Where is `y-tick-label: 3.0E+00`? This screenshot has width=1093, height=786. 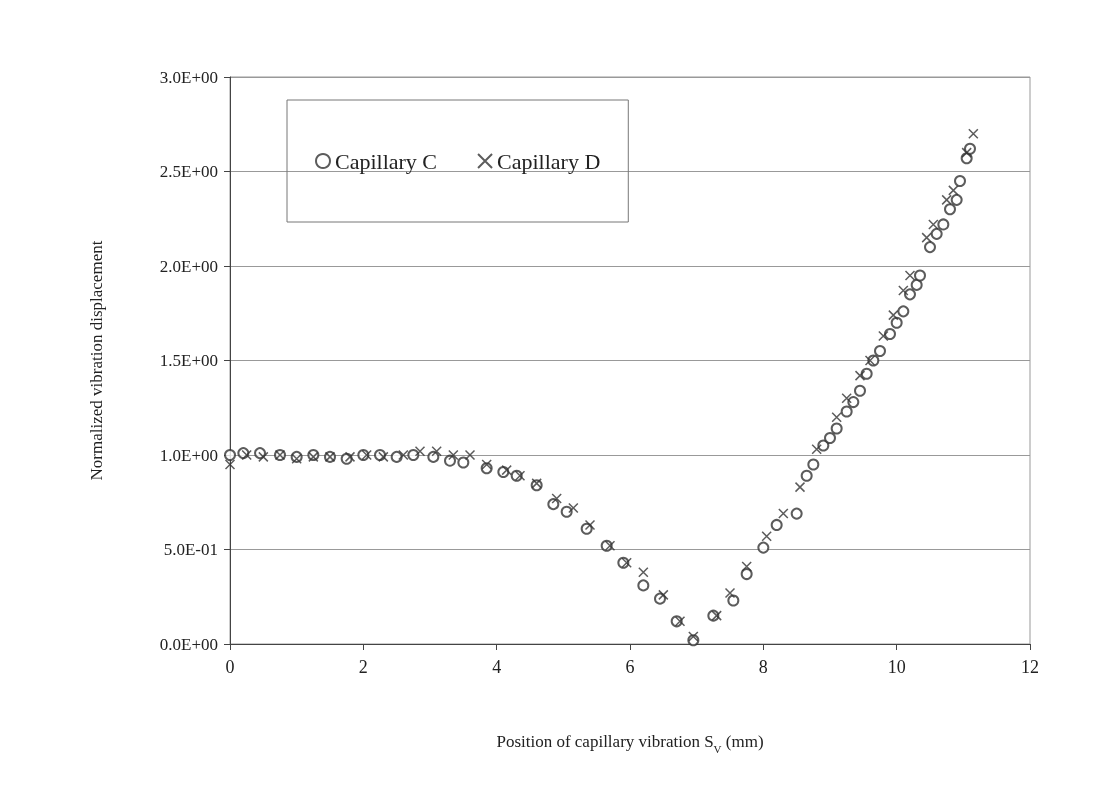
y-tick-label: 3.0E+00 is located at coordinates (188, 77).